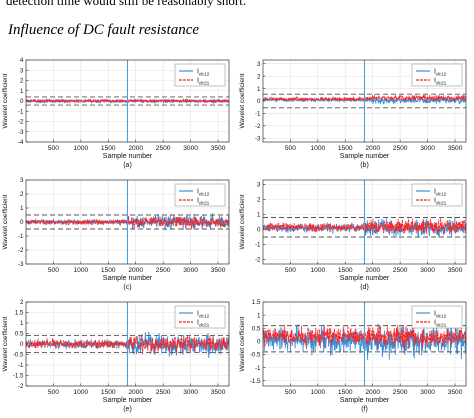 This screenshot has height=418, width=474. What do you see at coordinates (256, 328) in the screenshot?
I see `y-tick-label: 0.5` at bounding box center [256, 328].